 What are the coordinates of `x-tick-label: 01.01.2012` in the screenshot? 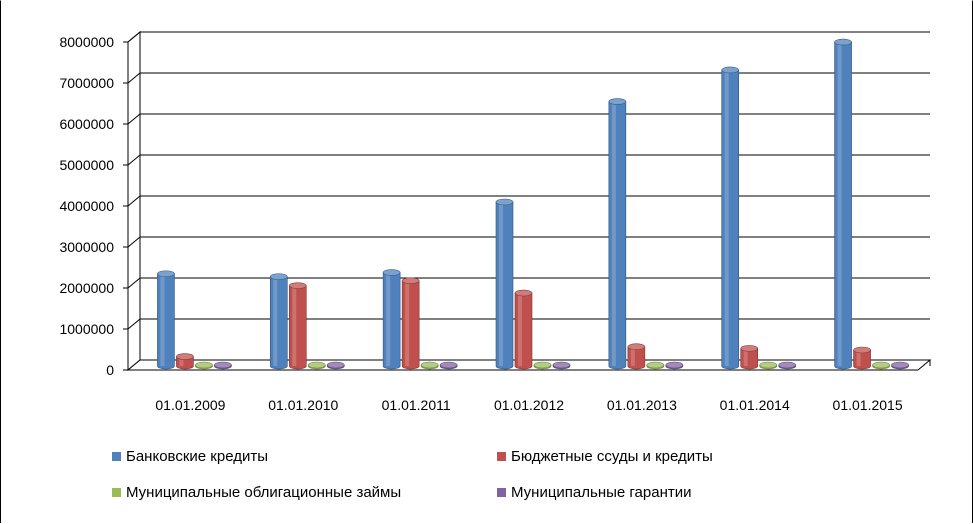 It's located at (529, 405).